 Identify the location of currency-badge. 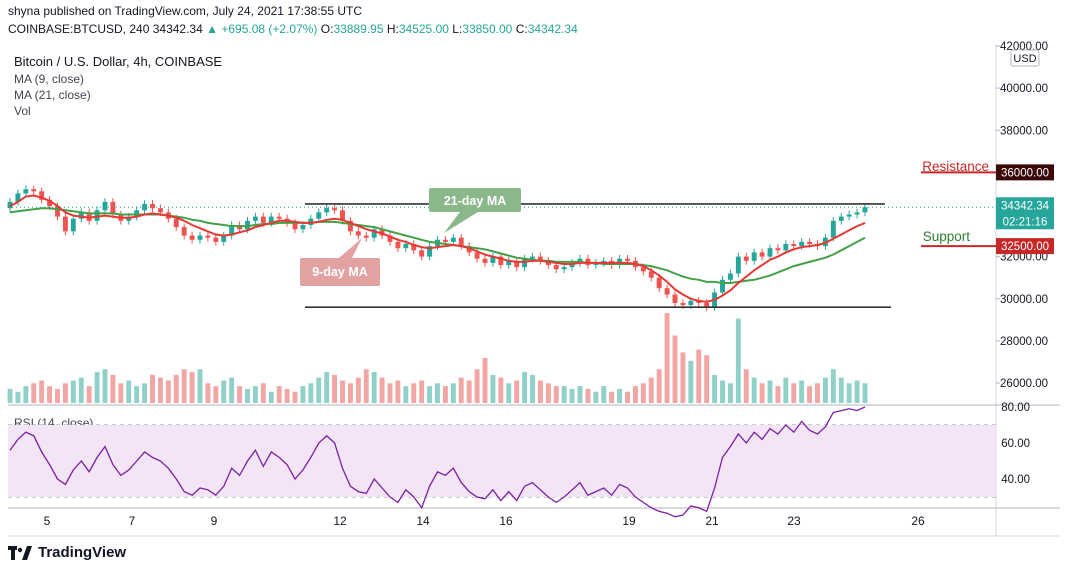
(1025, 58).